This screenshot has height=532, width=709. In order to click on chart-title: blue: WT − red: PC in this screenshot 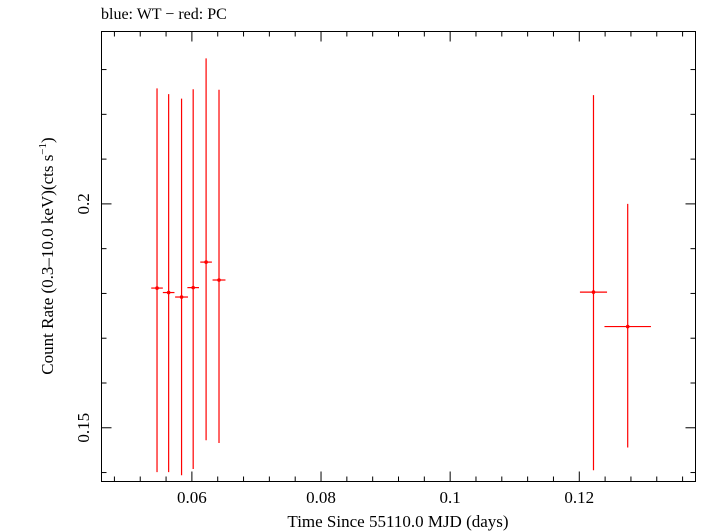, I will do `click(164, 14)`.